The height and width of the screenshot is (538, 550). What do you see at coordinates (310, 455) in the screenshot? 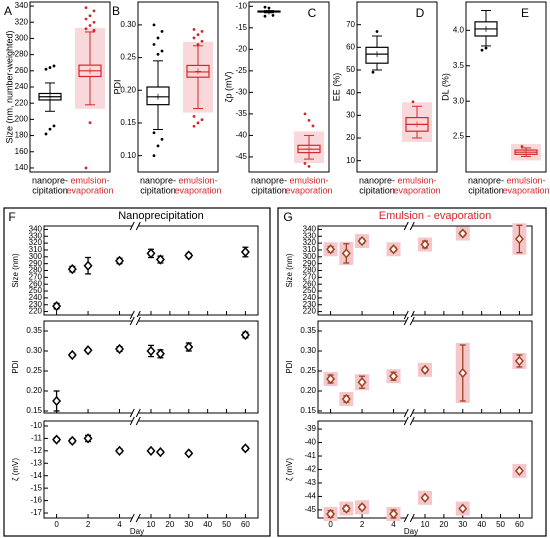
I see `y-tick-label: -41` at bounding box center [310, 455].